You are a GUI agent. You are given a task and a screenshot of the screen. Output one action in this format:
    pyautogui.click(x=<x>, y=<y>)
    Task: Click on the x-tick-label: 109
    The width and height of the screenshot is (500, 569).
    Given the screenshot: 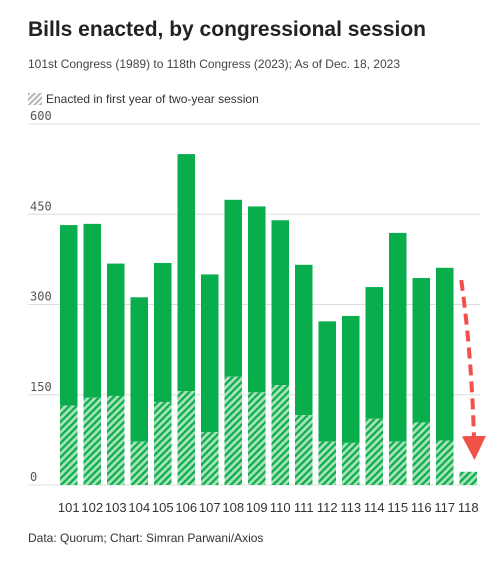 What is the action you would take?
    pyautogui.click(x=257, y=507)
    